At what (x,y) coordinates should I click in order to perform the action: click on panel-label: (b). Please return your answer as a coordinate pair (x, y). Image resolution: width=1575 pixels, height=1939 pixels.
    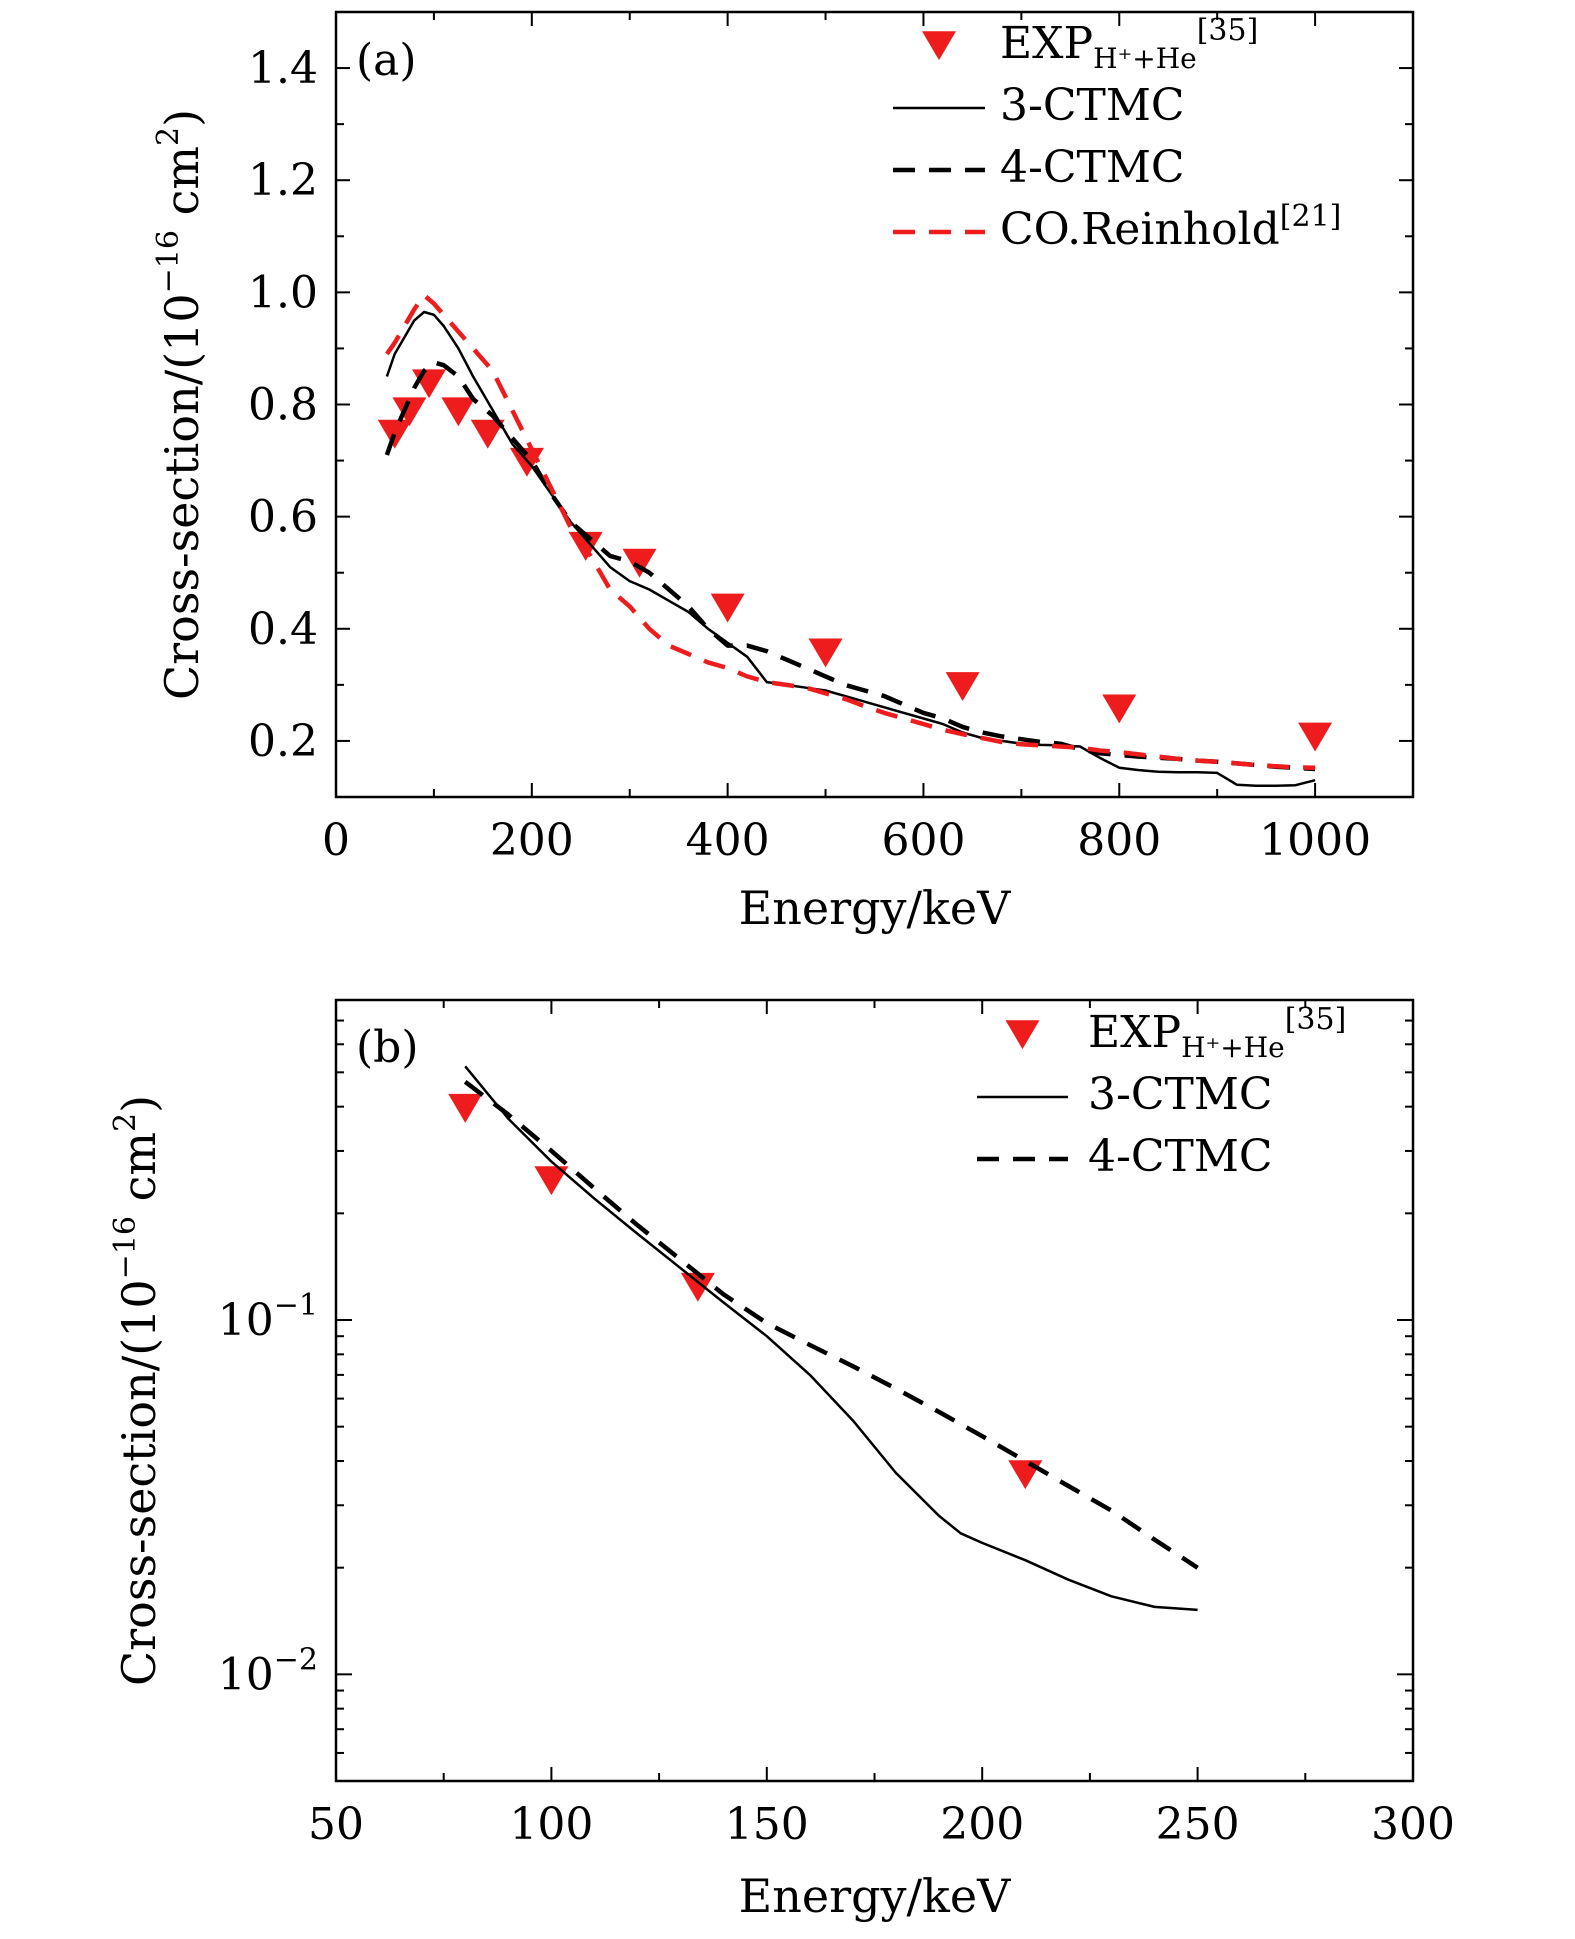
    Looking at the image, I should click on (387, 1047).